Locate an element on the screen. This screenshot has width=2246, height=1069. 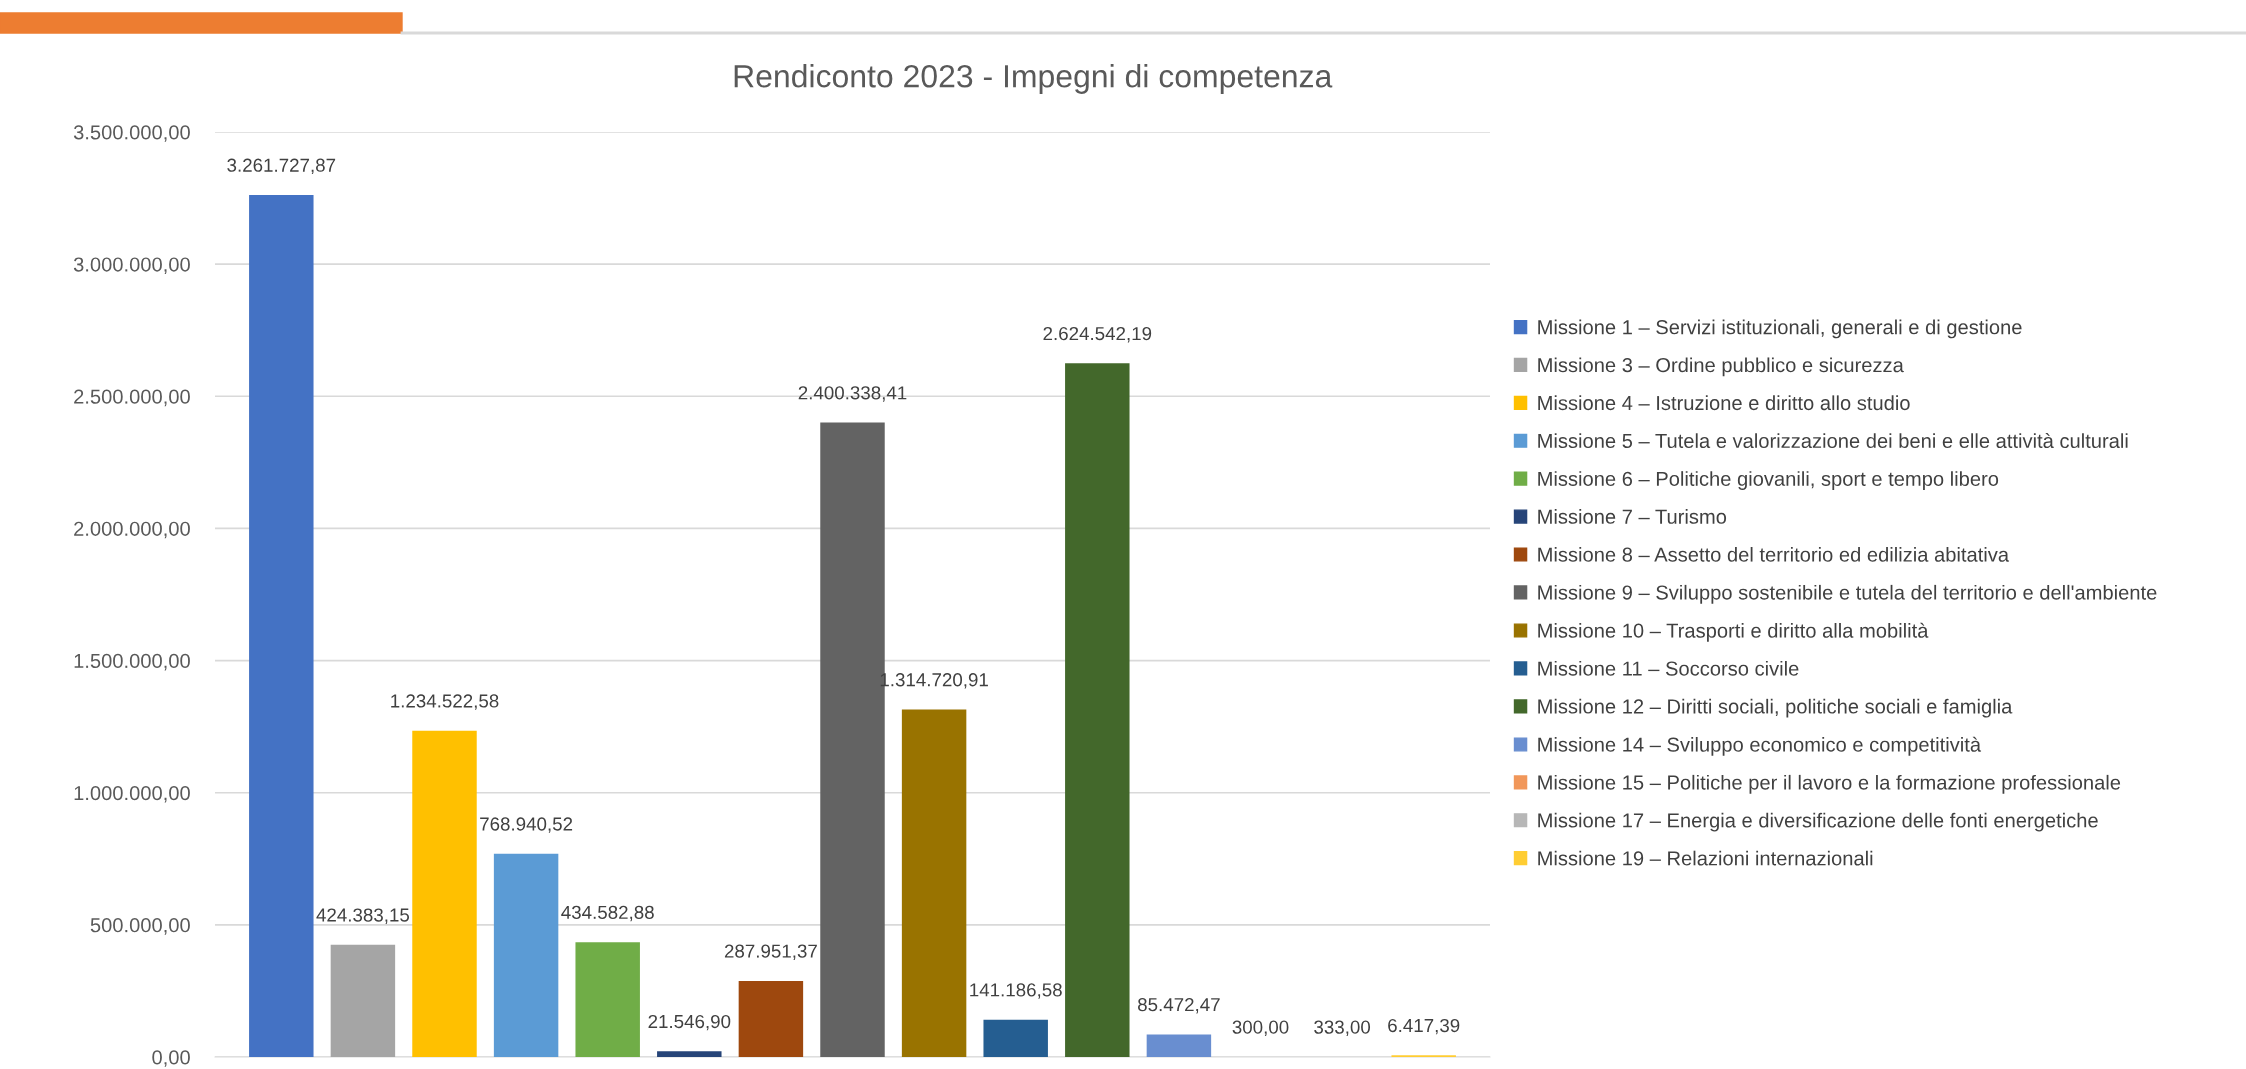
legend-label: Missione 9 – Sviluppo sostenibile e tutela del territorio e dell'ambiente is located at coordinates (1847, 594).